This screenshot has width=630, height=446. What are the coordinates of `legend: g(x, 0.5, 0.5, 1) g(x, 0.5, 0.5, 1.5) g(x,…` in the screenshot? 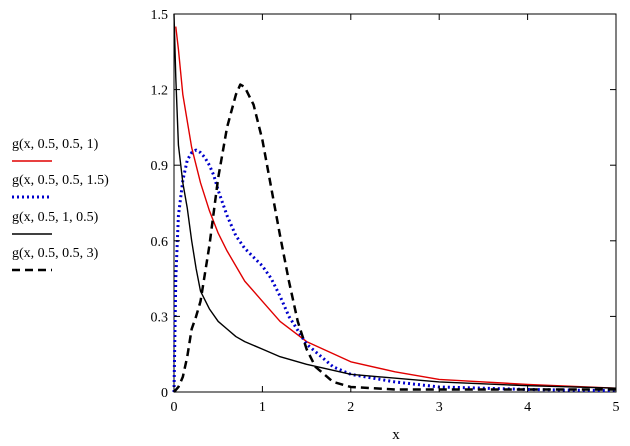 It's located at (60, 204).